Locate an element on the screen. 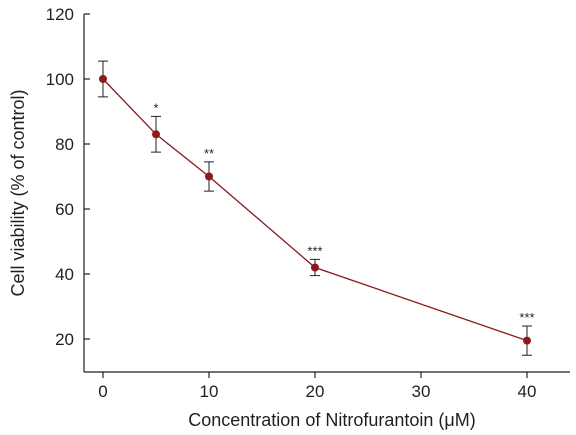  y-tick-label-120: 120 is located at coordinates (60, 14).